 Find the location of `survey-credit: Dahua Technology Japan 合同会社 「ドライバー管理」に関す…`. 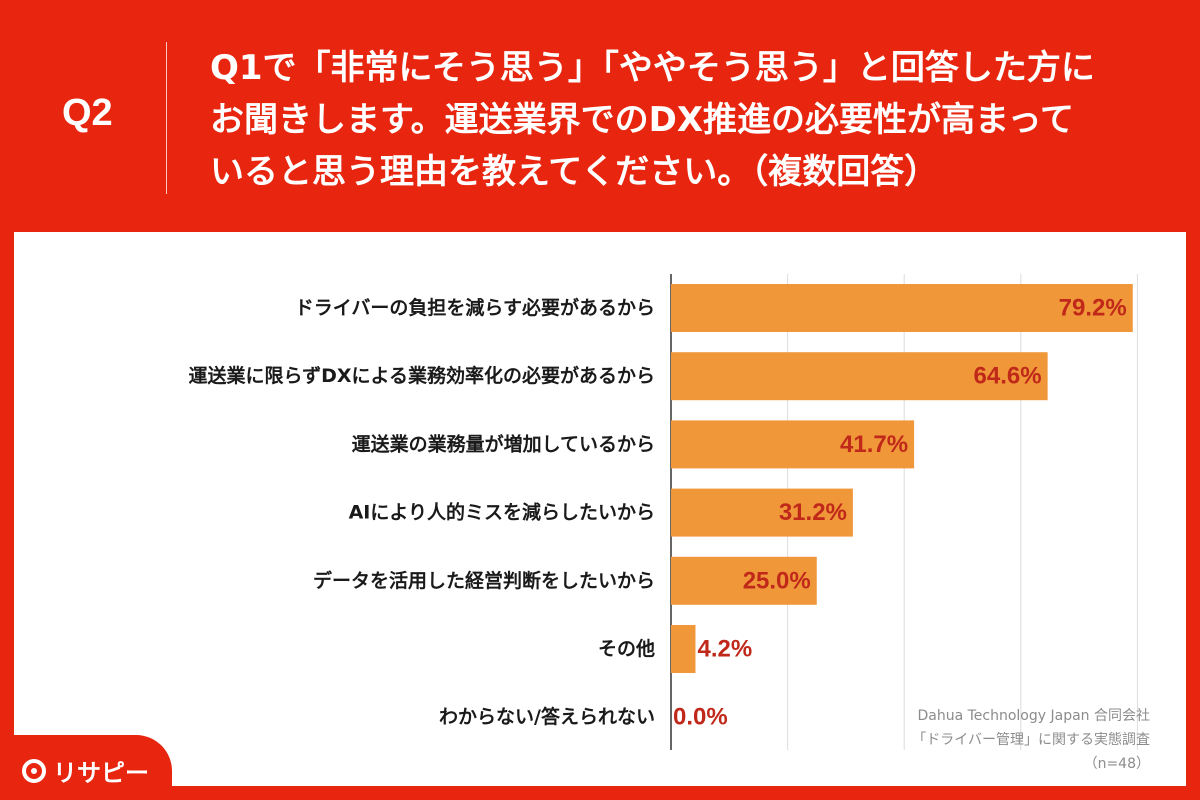

survey-credit: Dahua Technology Japan 合同会社 「ドライバー管理」に関す… is located at coordinates (1031, 740).